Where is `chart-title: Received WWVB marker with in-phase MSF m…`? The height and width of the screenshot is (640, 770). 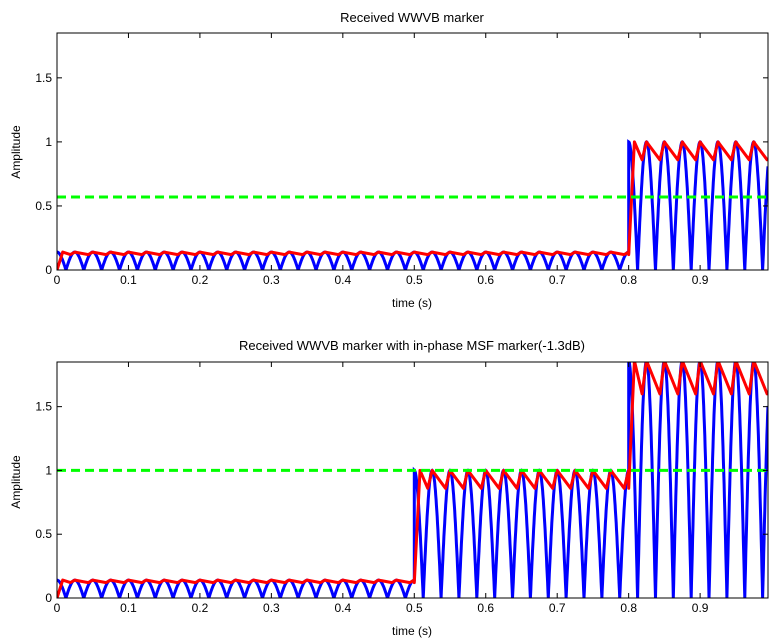
chart-title: Received WWVB marker with in-phase MSF m… is located at coordinates (412, 345).